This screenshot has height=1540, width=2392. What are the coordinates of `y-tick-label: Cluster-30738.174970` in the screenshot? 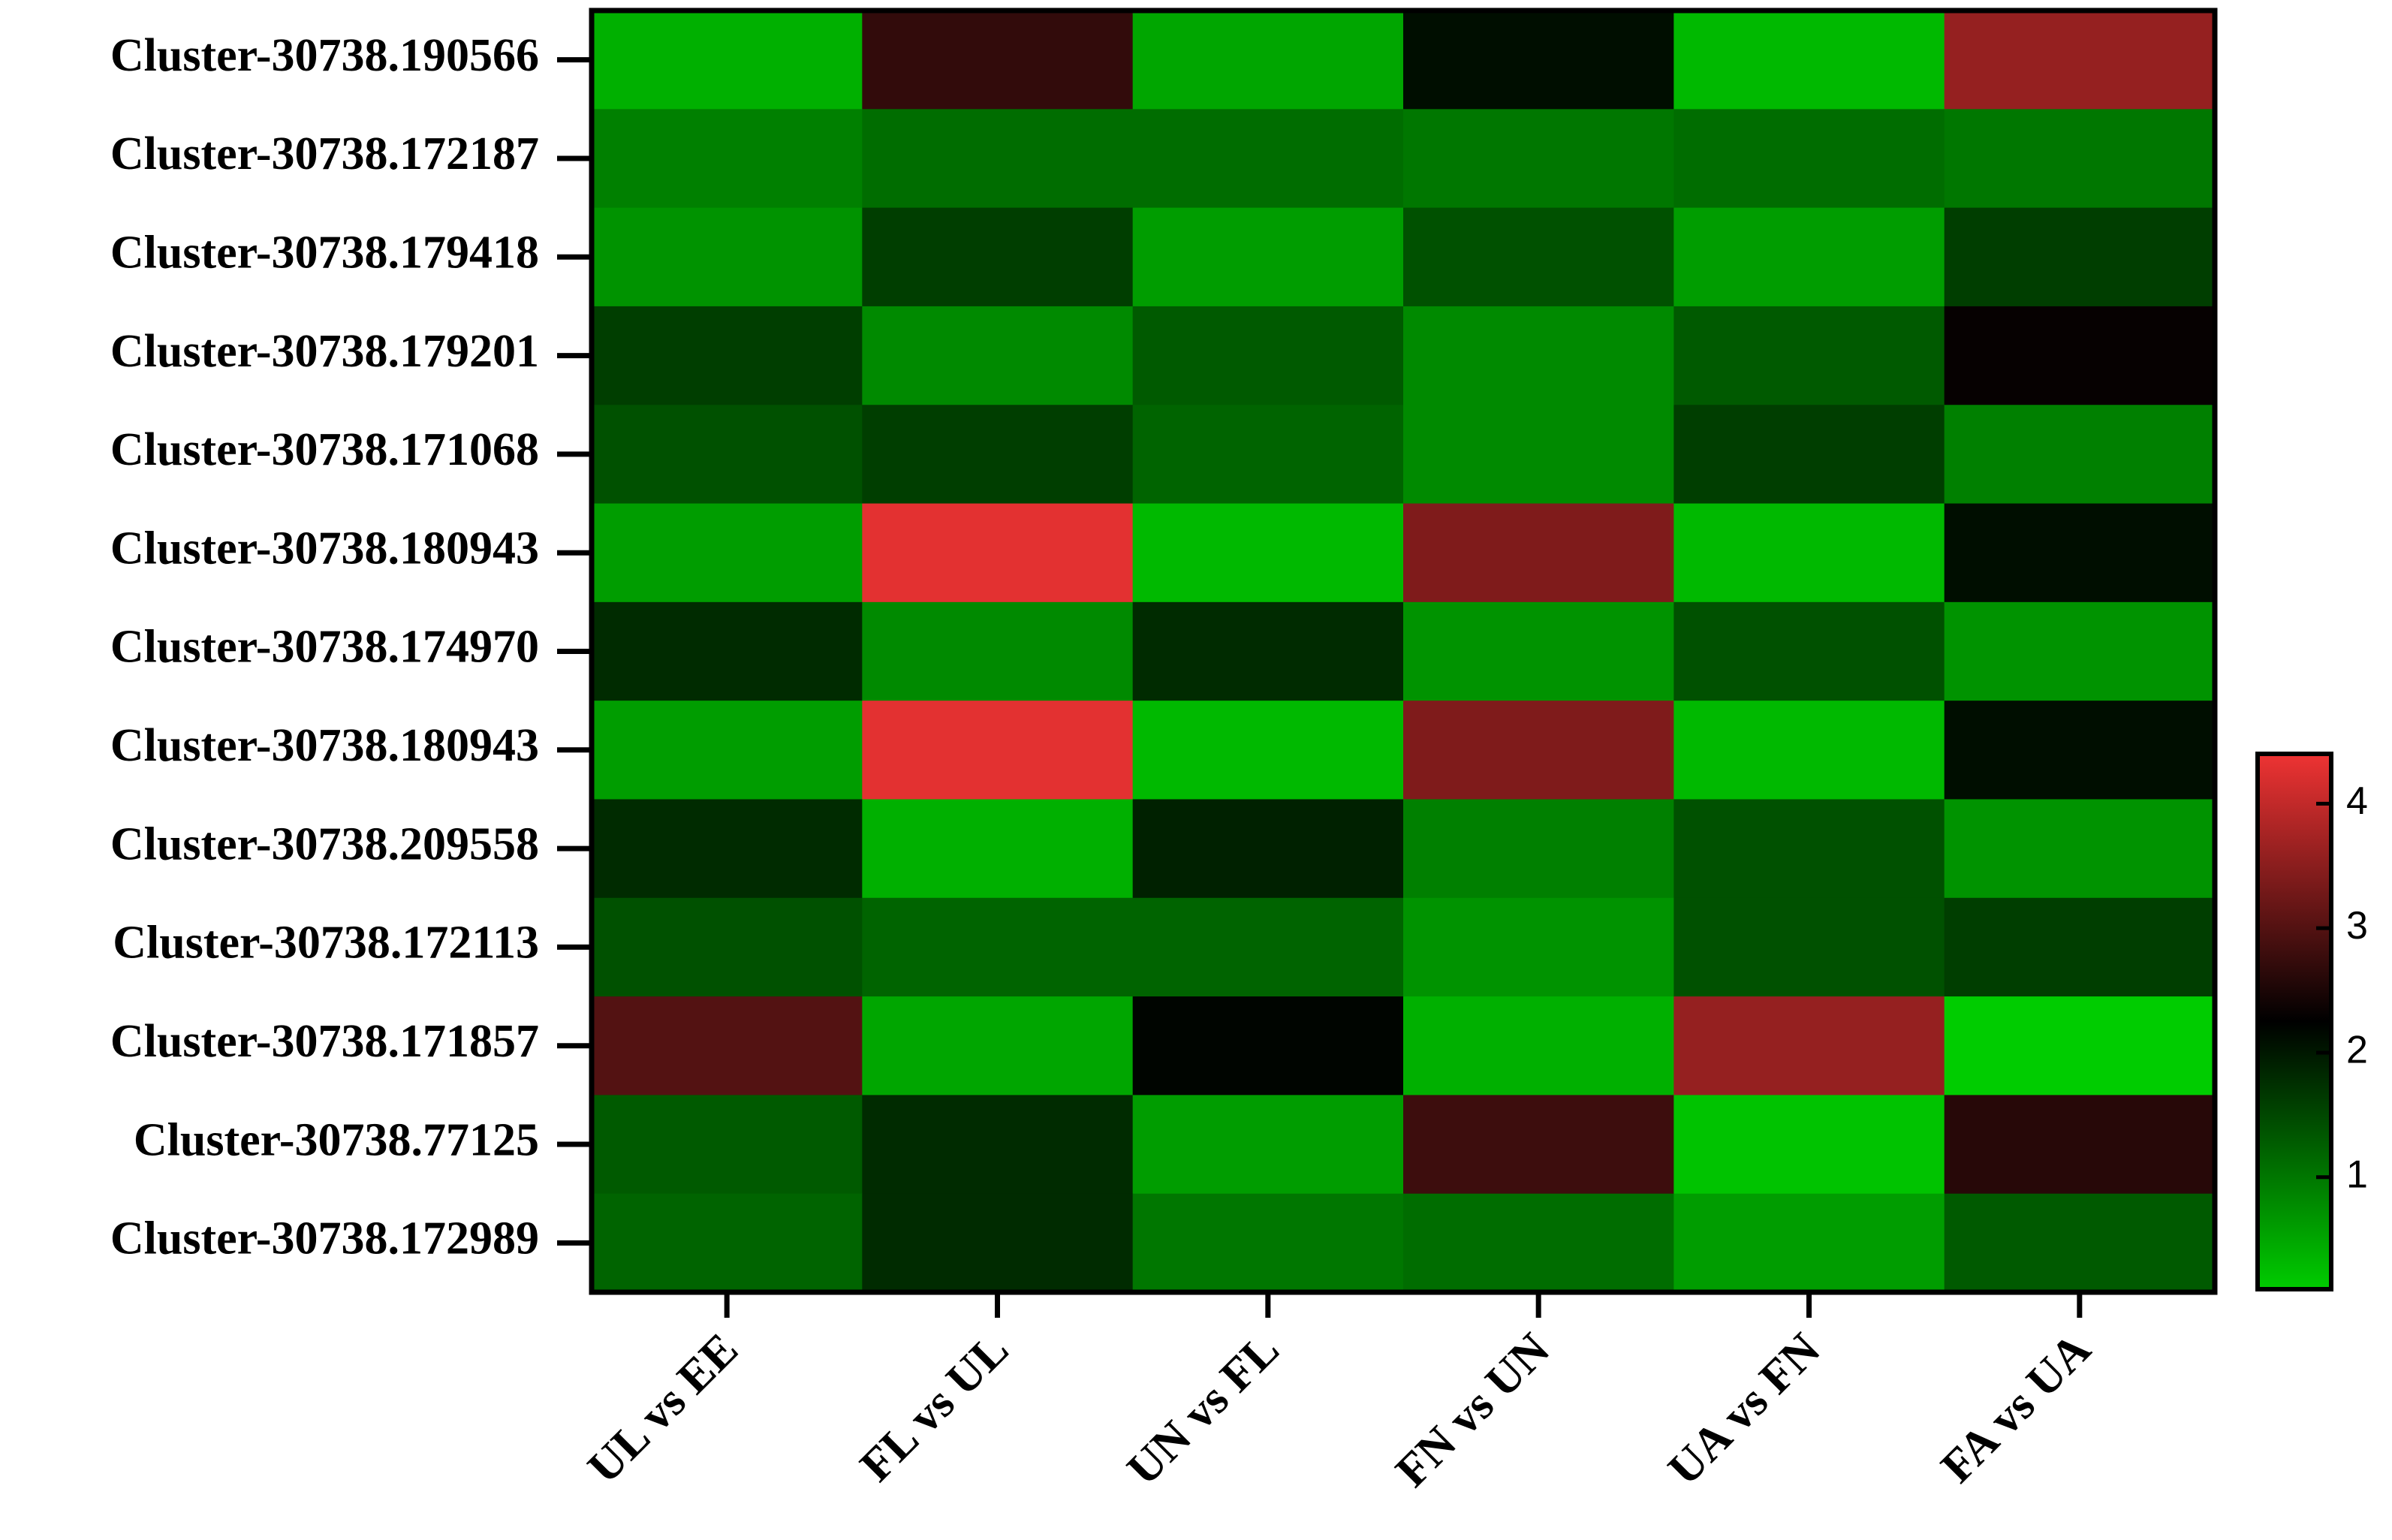 It's located at (324, 647).